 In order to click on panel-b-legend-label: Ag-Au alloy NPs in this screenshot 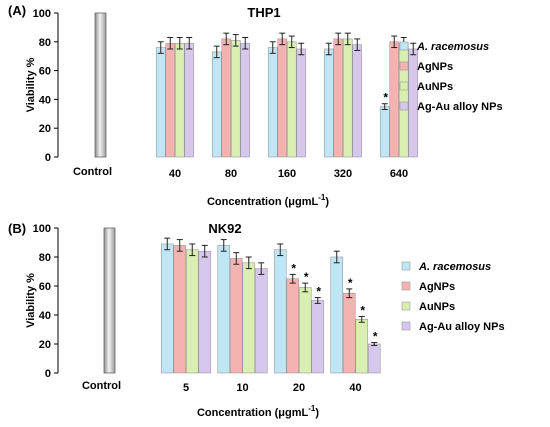, I will do `click(462, 327)`.